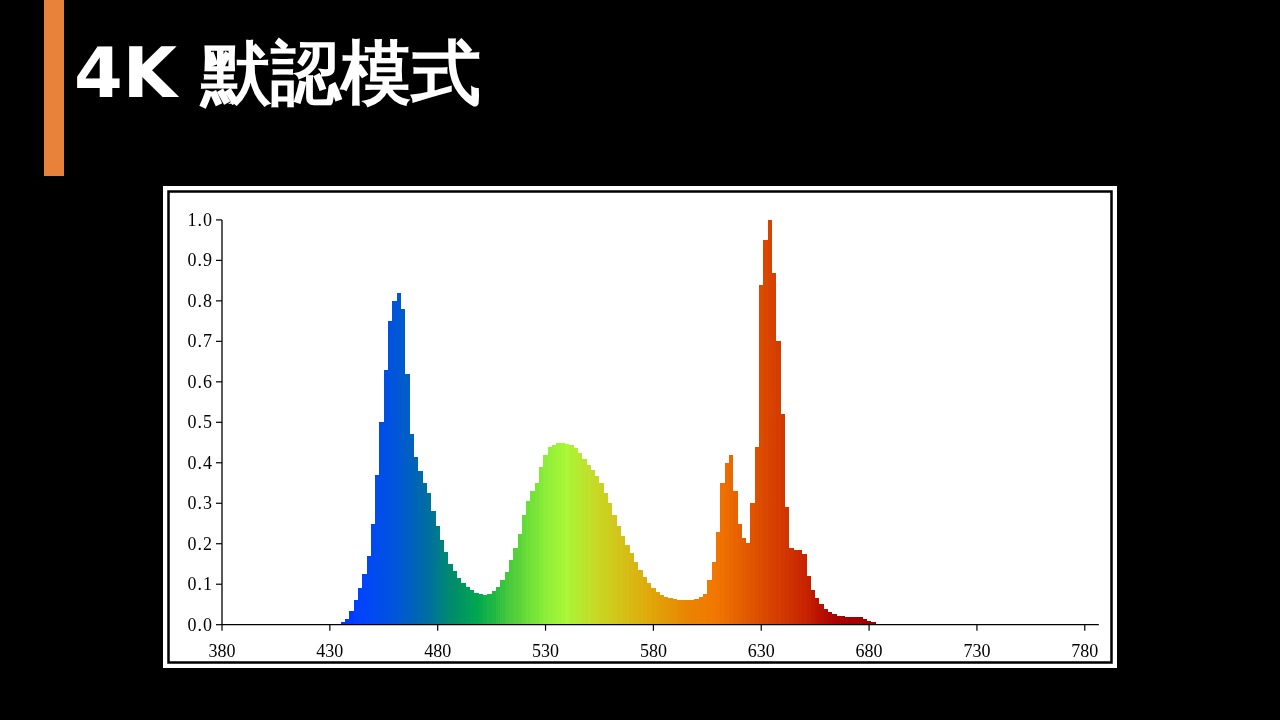 This screenshot has width=1280, height=720. I want to click on y-tick-label: 1.0, so click(200, 219).